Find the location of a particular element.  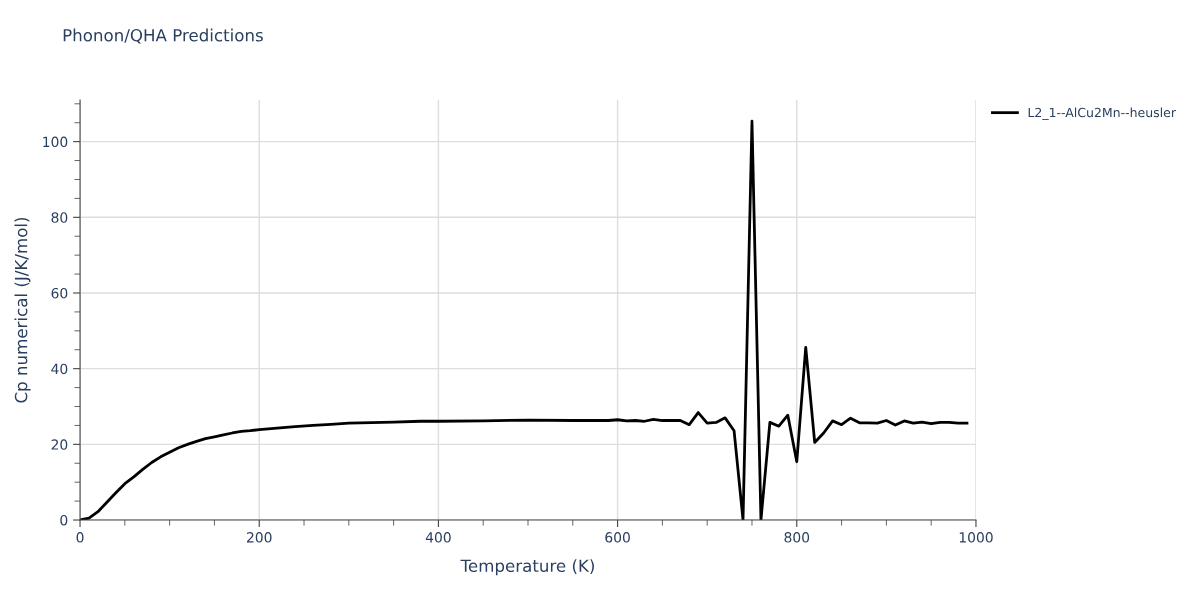

x-tick-label: 1000 is located at coordinates (976, 537).